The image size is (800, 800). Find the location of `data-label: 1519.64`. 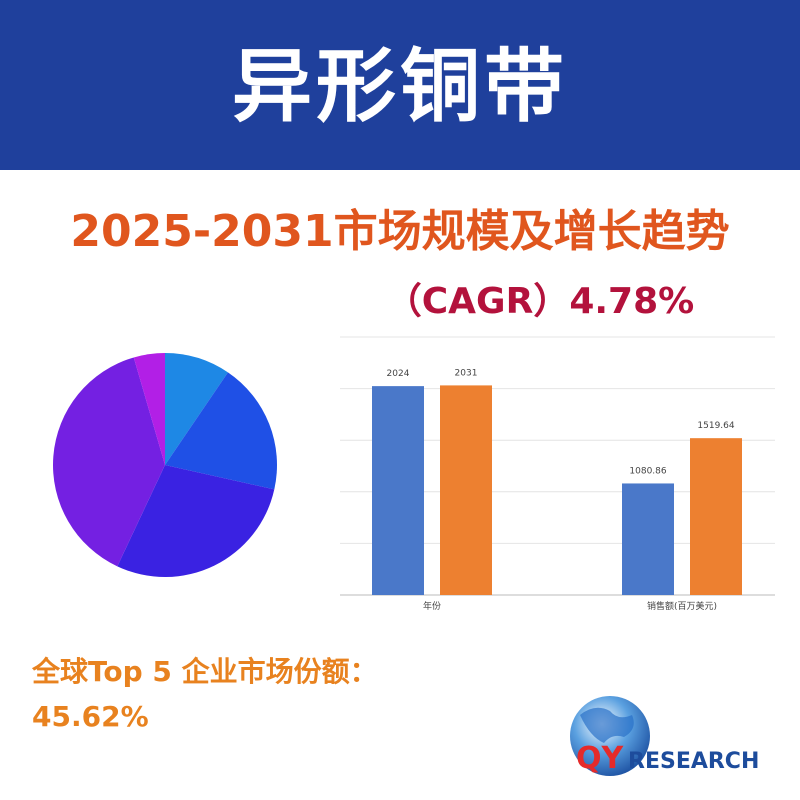

data-label: 1519.64 is located at coordinates (715, 426).